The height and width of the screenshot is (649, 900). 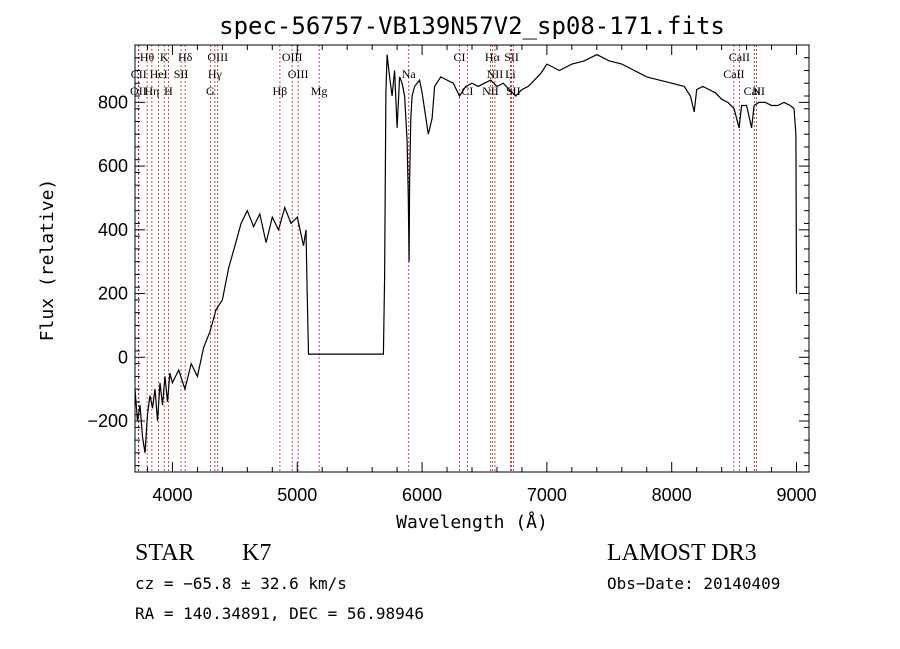 I want to click on x-tick-label: 4000, so click(x=172, y=495).